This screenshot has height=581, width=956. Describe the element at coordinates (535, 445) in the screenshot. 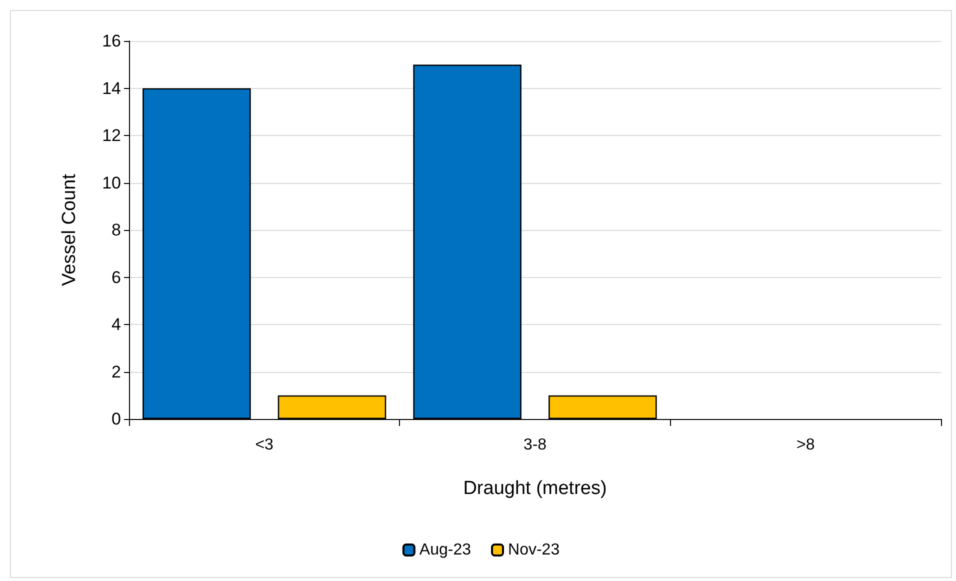

I see `x-tick-label: 3-8` at that location.